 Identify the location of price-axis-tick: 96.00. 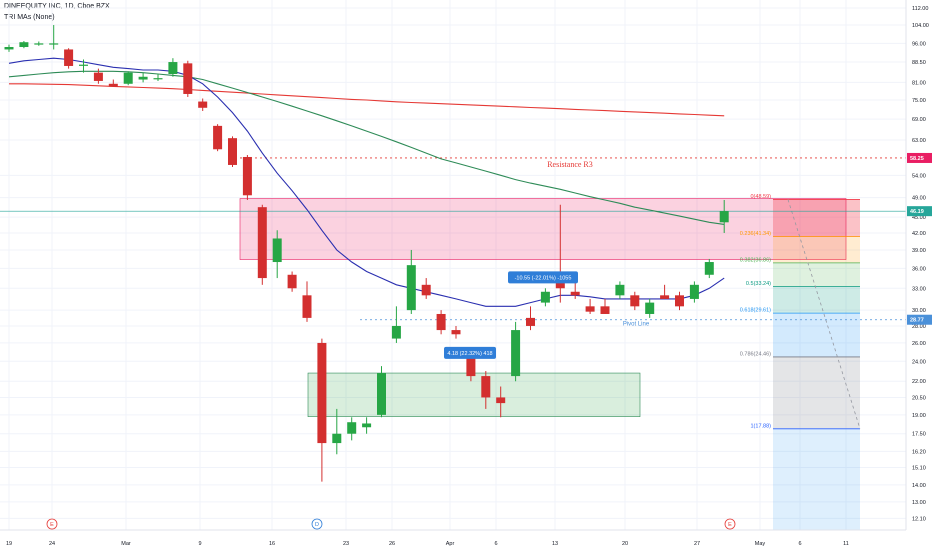
(919, 44).